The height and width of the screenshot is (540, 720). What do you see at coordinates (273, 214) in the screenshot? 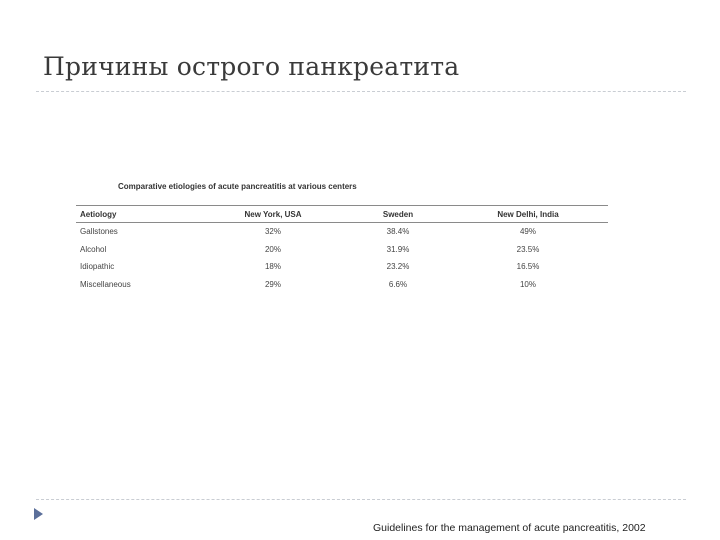
I see `column-header-new-york: New York, USA` at bounding box center [273, 214].